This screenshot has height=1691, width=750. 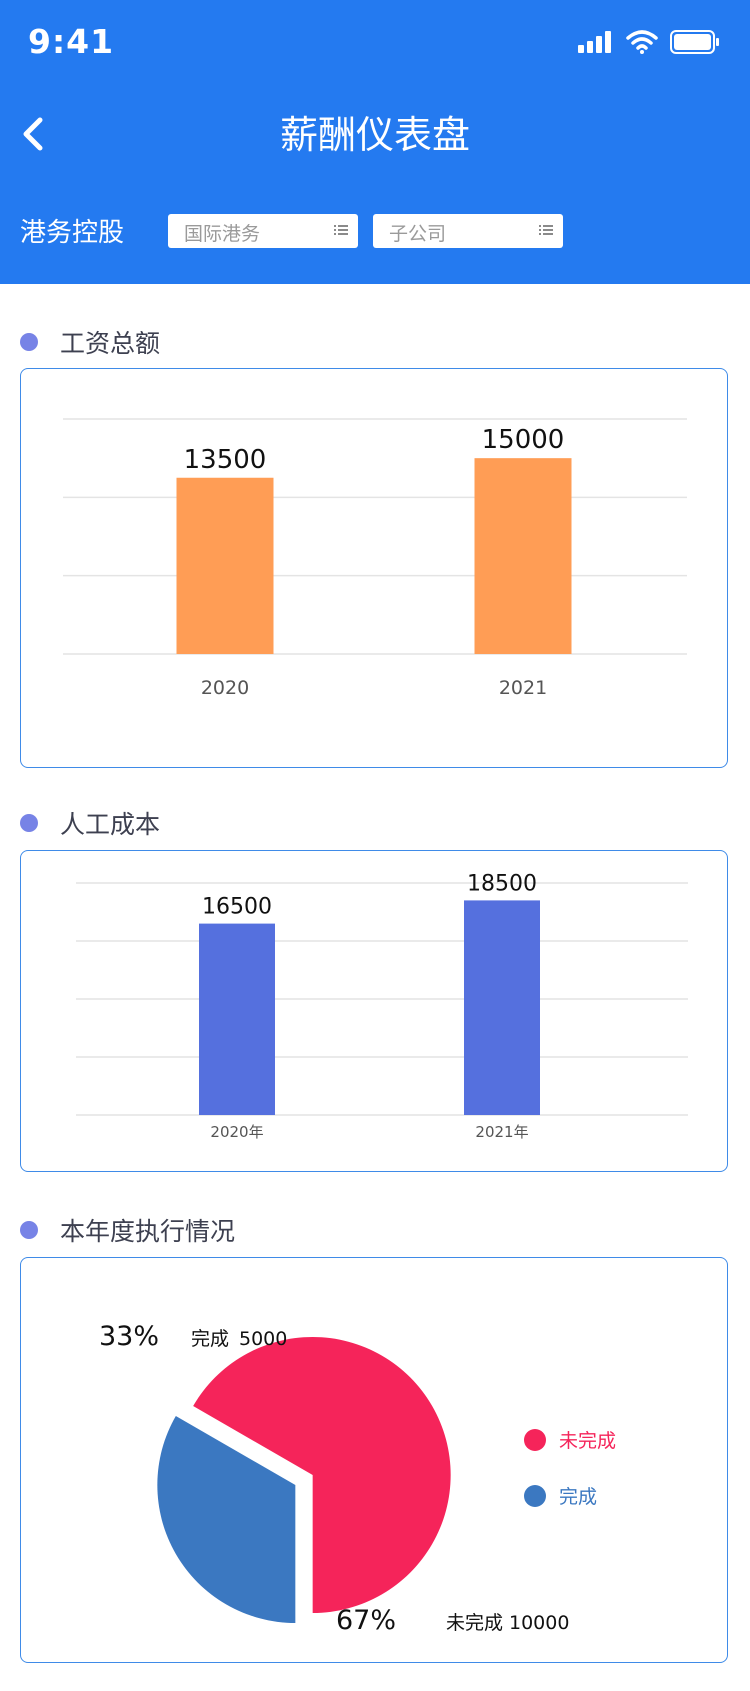 I want to click on labor-cost-chart: 16500 2020年 18500 2021年, so click(x=382, y=1006).